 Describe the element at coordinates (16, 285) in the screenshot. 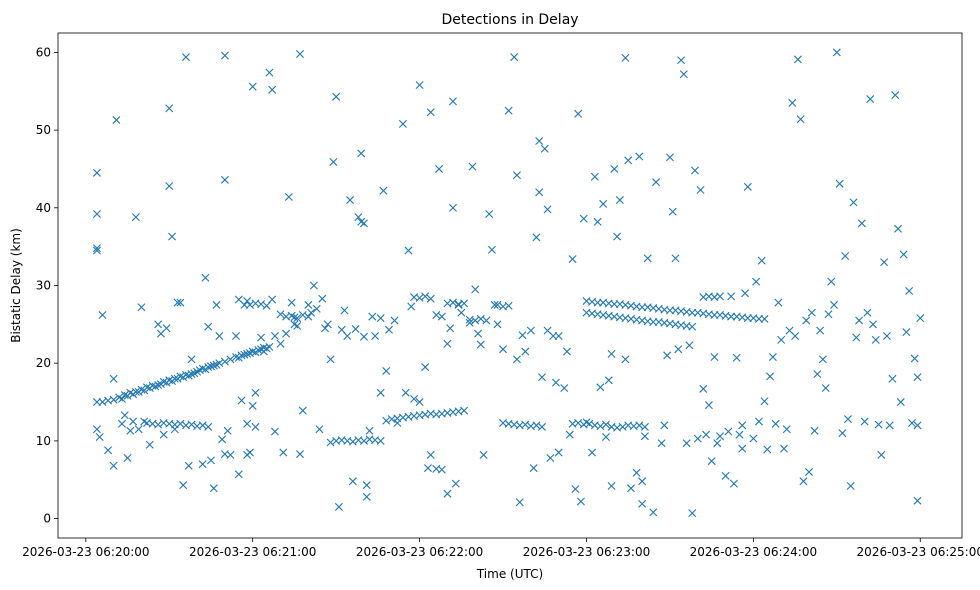

I see `y-axis-label: Bistatic Delay (km)` at that location.